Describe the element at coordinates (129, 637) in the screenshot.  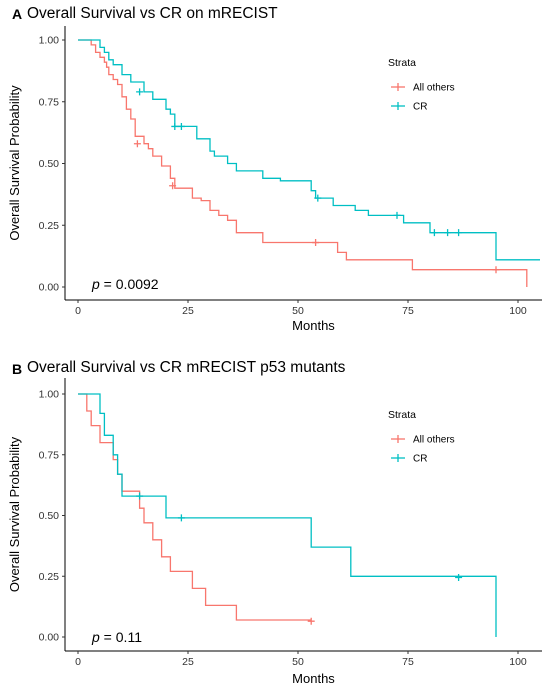
I see `p-value: 0.11` at that location.